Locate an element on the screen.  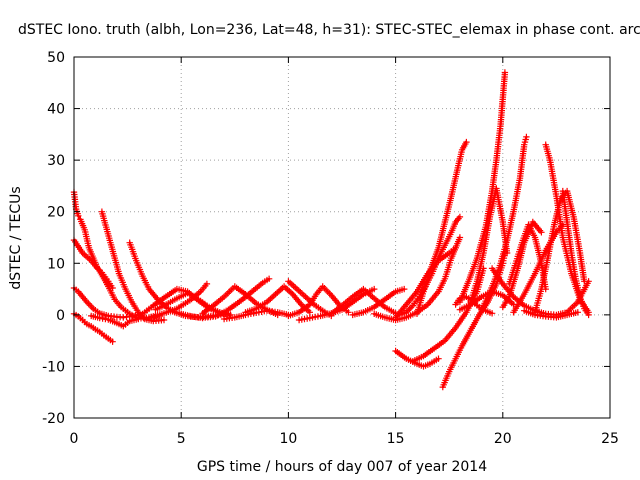
series-arc35 is located at coordinates (575, 253).